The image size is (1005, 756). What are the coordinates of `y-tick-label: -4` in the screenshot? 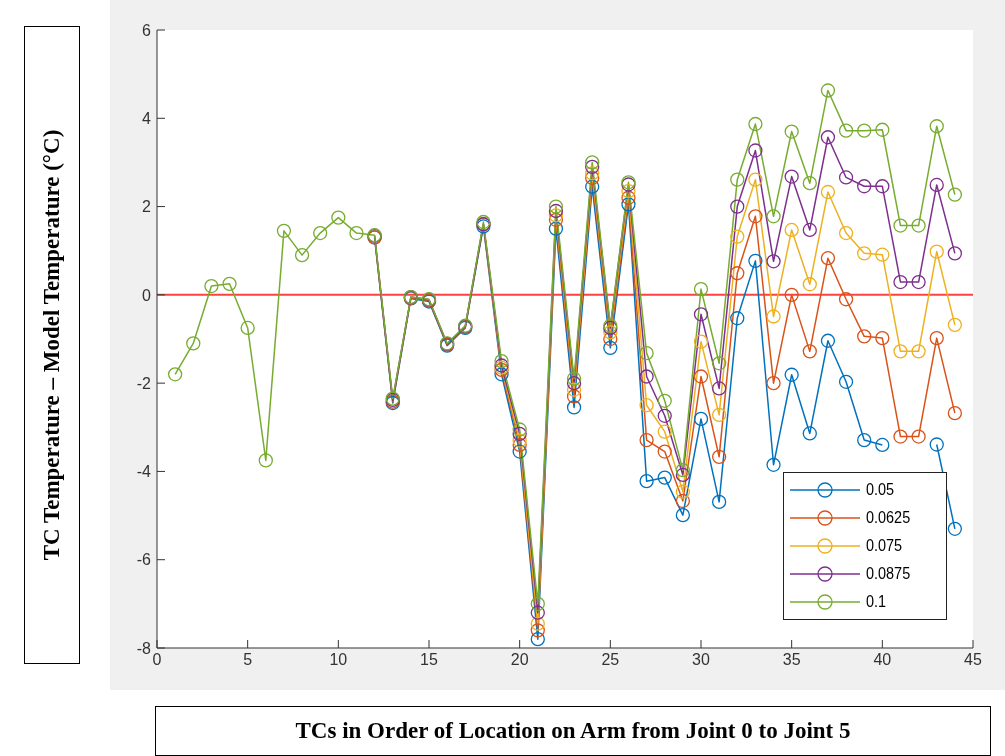 It's located at (144, 472).